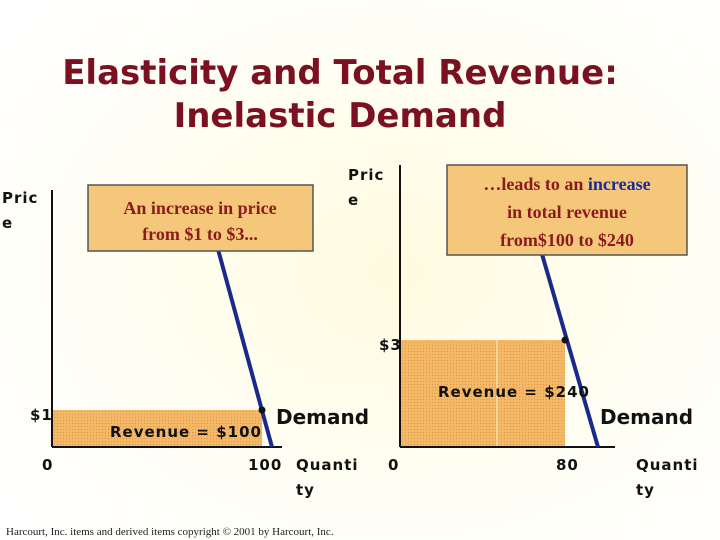 This screenshot has width=720, height=540. Describe the element at coordinates (340, 116) in the screenshot. I see `title: Inelastic Demand` at that location.